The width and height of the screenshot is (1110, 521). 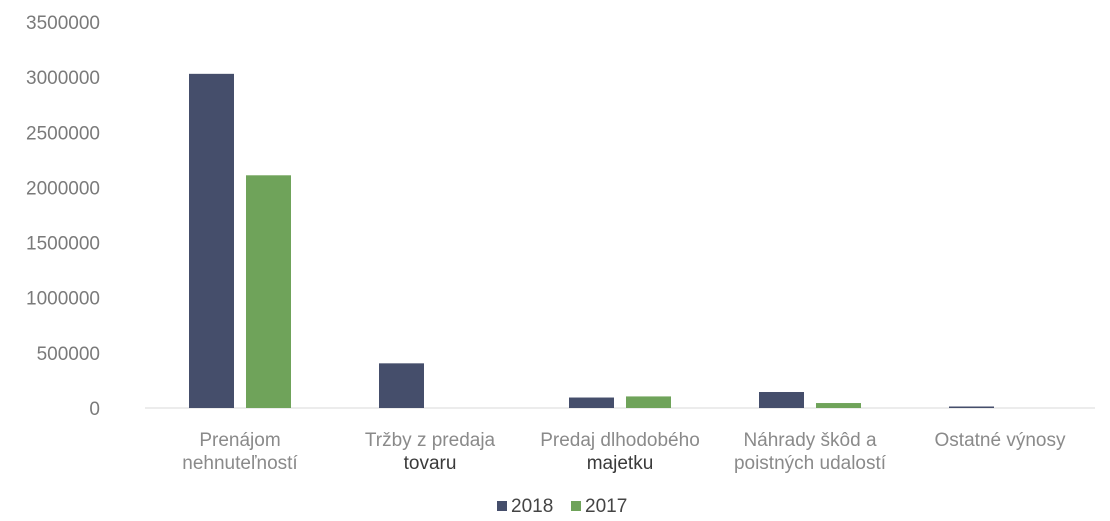 What do you see at coordinates (63, 23) in the screenshot?
I see `y-tick-label: 3500000` at bounding box center [63, 23].